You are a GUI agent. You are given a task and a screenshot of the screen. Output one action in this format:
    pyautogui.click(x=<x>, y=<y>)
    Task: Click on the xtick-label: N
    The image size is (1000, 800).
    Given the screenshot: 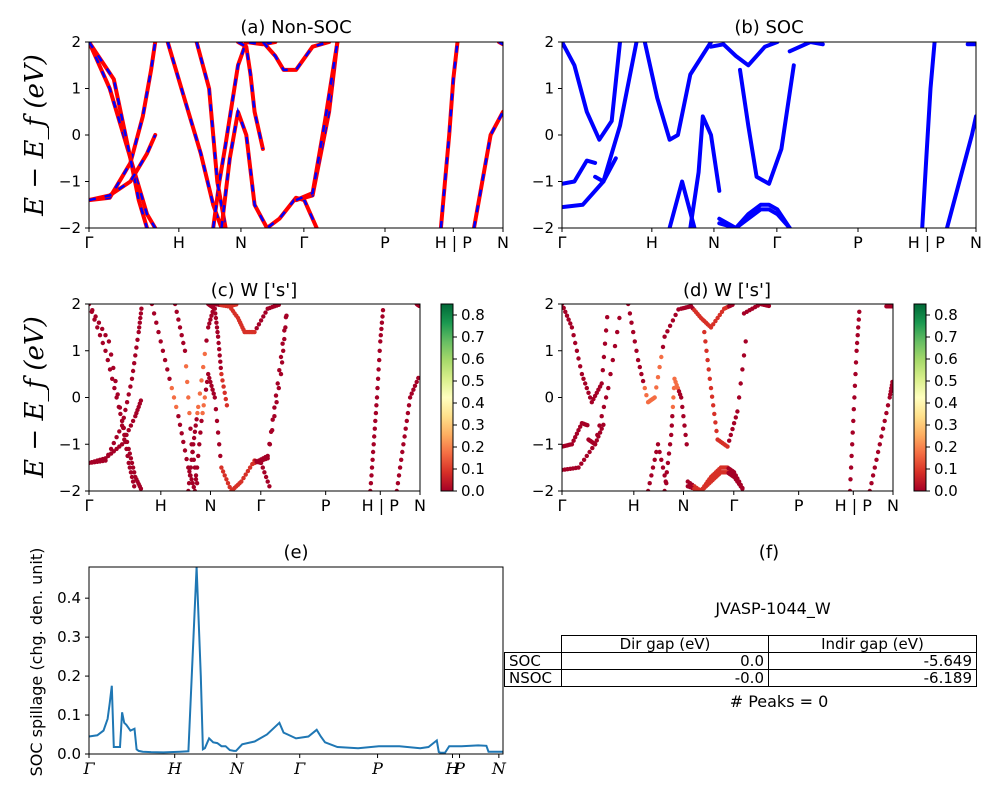 What is the action you would take?
    pyautogui.click(x=503, y=242)
    